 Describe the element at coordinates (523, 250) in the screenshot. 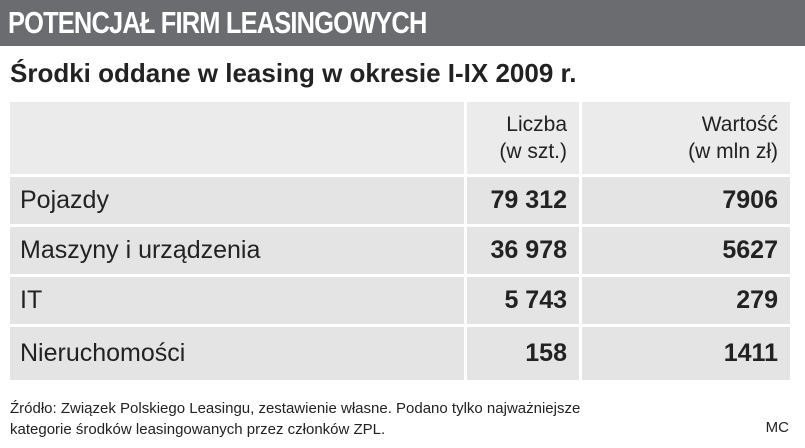

I see `table-value: 36 978` at that location.